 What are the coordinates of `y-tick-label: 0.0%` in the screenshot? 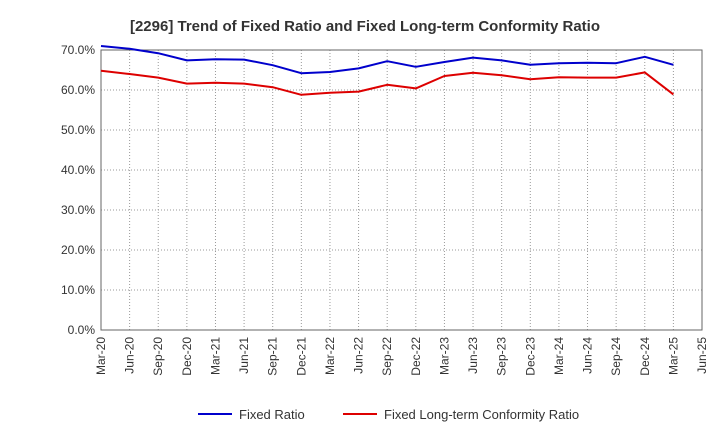 It's located at (82, 330).